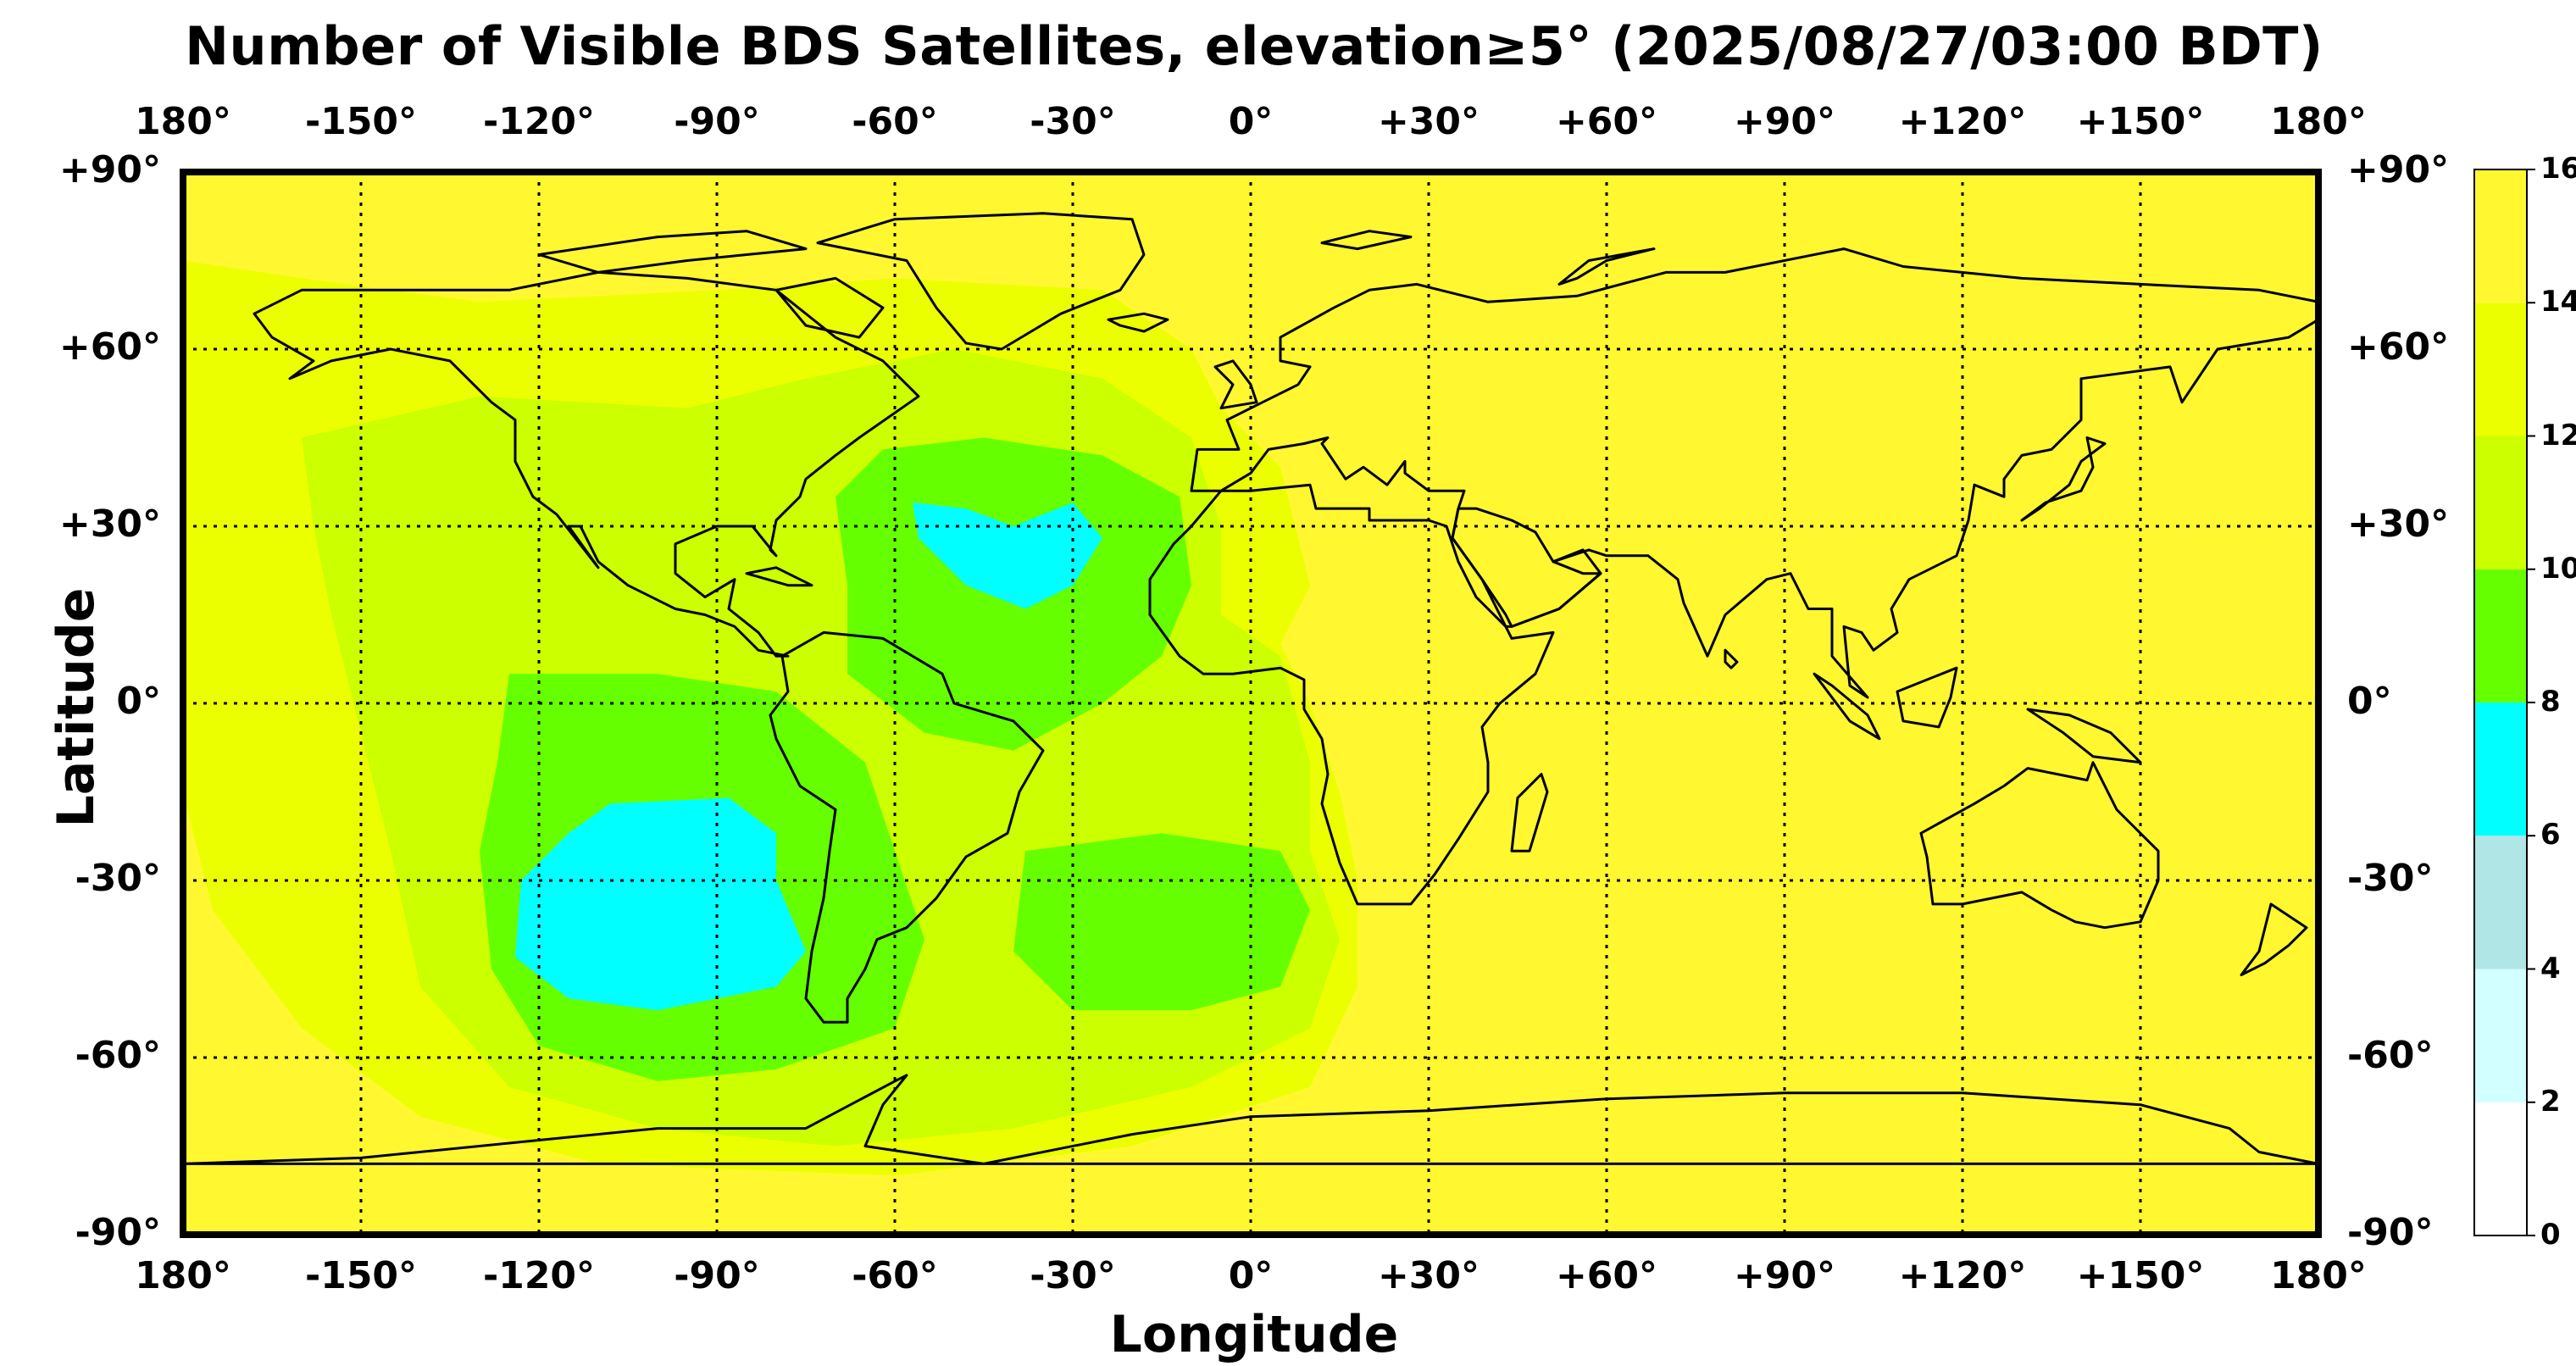 This screenshot has width=2576, height=1366. Describe the element at coordinates (1606, 1275) in the screenshot. I see `lon-tick-bottom: +60°` at that location.